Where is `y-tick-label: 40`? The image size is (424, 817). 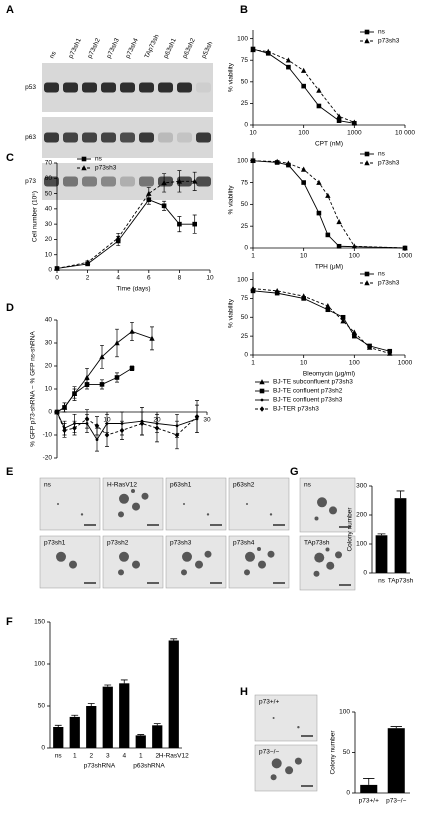
y-tick-label: 40 is located at coordinates (49, 320).